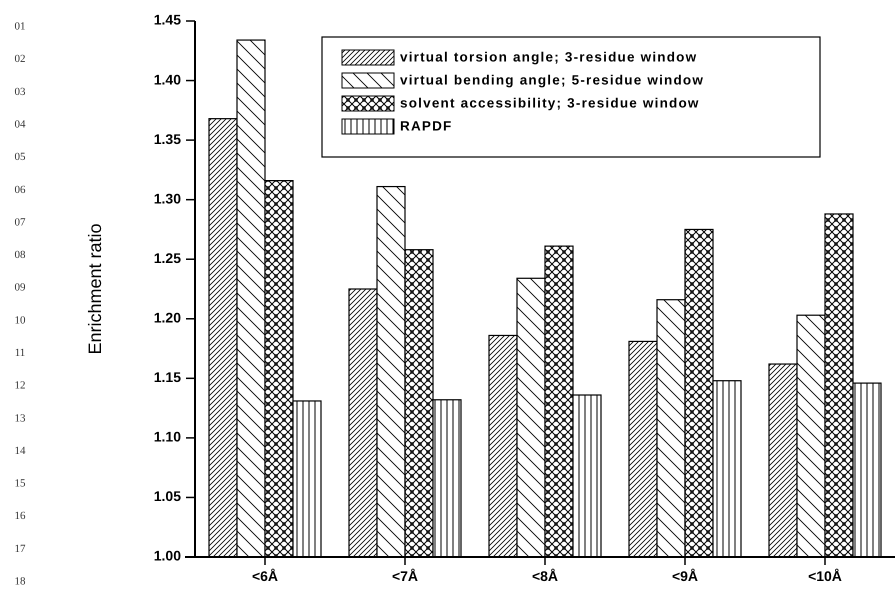 Image resolution: width=895 pixels, height=598 pixels. What do you see at coordinates (426, 126) in the screenshot?
I see `legend-label: RAPDF` at bounding box center [426, 126].